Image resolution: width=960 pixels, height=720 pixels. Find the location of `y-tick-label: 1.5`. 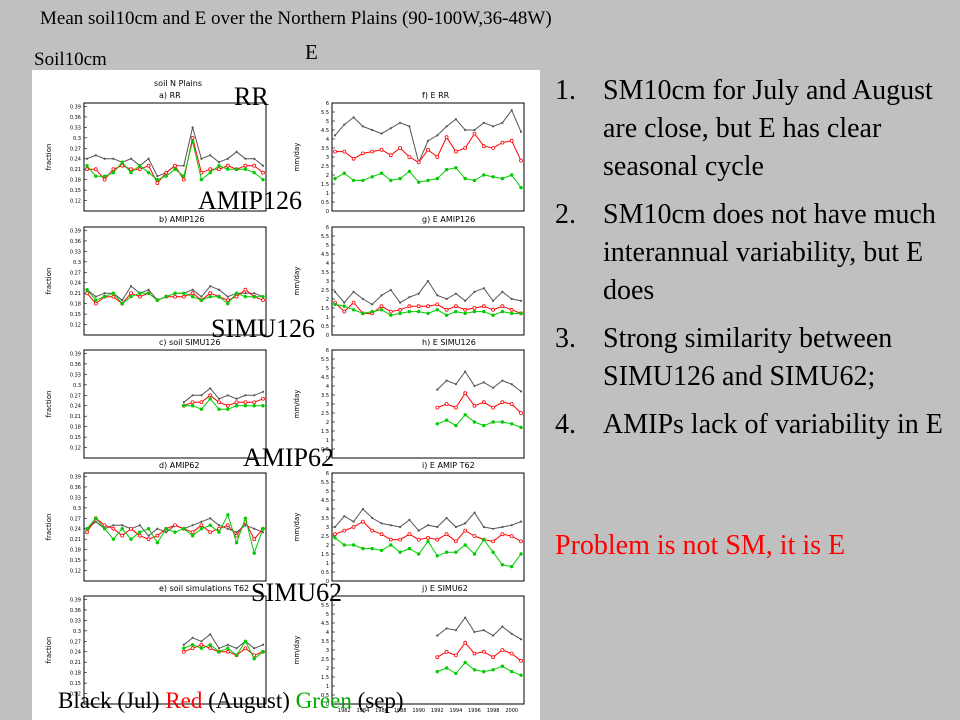

y-tick-label: 1.5 is located at coordinates (325, 309).